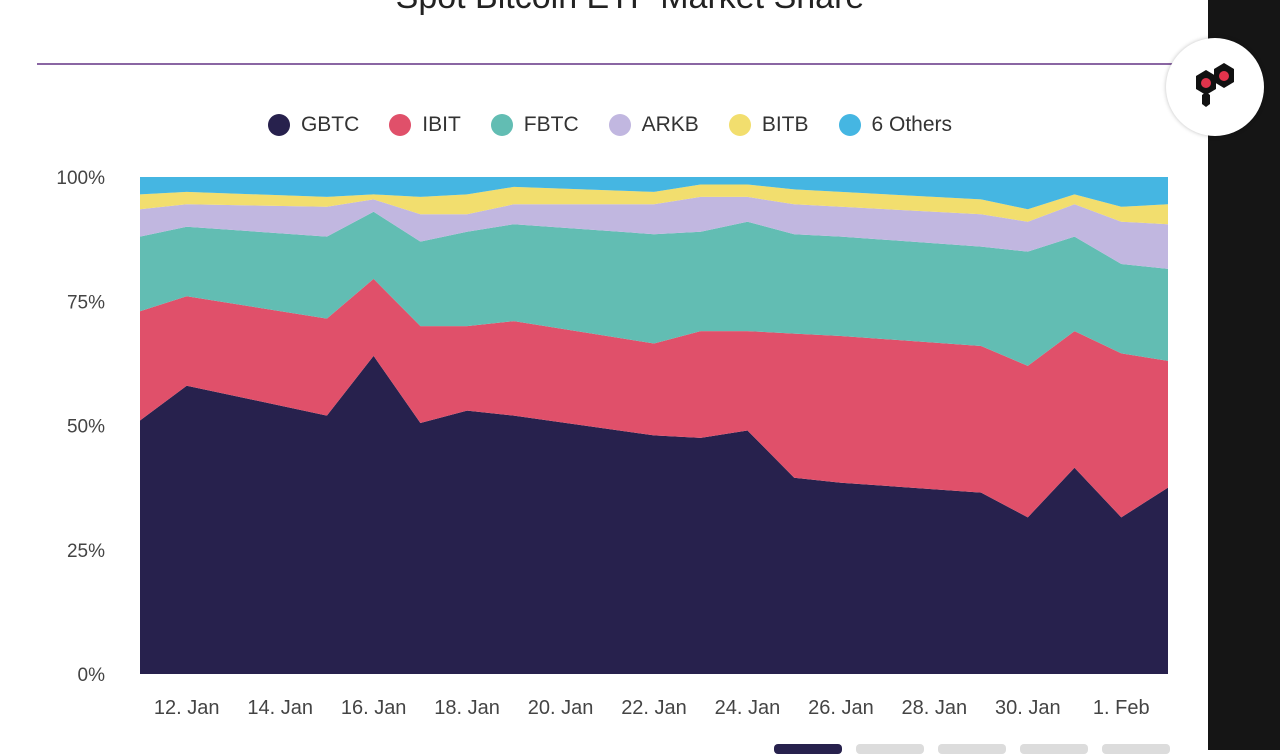  What do you see at coordinates (187, 708) in the screenshot?
I see `x-tick-label: 12. Jan` at bounding box center [187, 708].